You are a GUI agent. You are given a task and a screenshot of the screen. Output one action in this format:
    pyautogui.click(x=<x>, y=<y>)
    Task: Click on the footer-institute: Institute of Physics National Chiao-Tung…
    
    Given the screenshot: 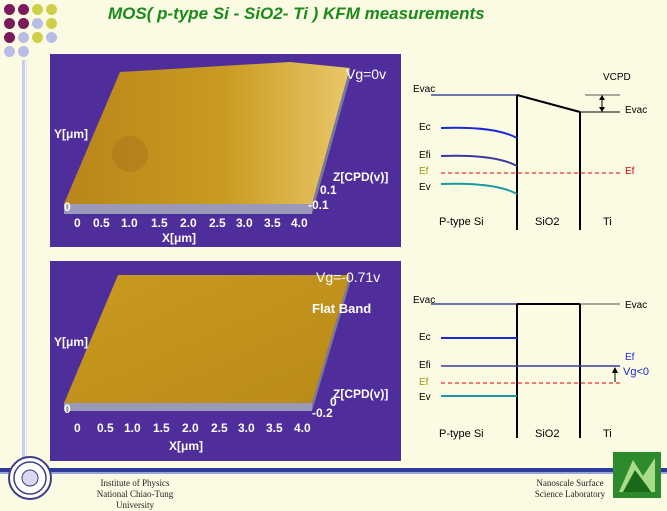 What is the action you would take?
    pyautogui.click(x=135, y=494)
    